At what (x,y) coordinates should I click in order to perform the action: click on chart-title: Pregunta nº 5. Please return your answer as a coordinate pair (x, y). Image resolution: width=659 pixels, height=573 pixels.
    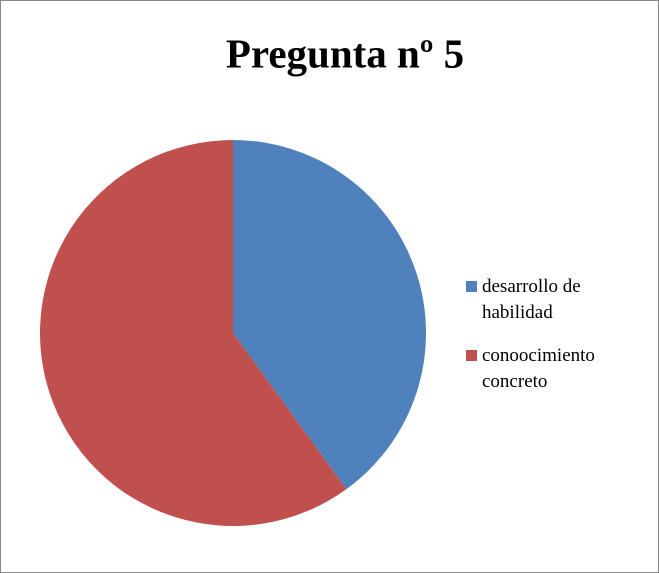
    Looking at the image, I should click on (345, 53).